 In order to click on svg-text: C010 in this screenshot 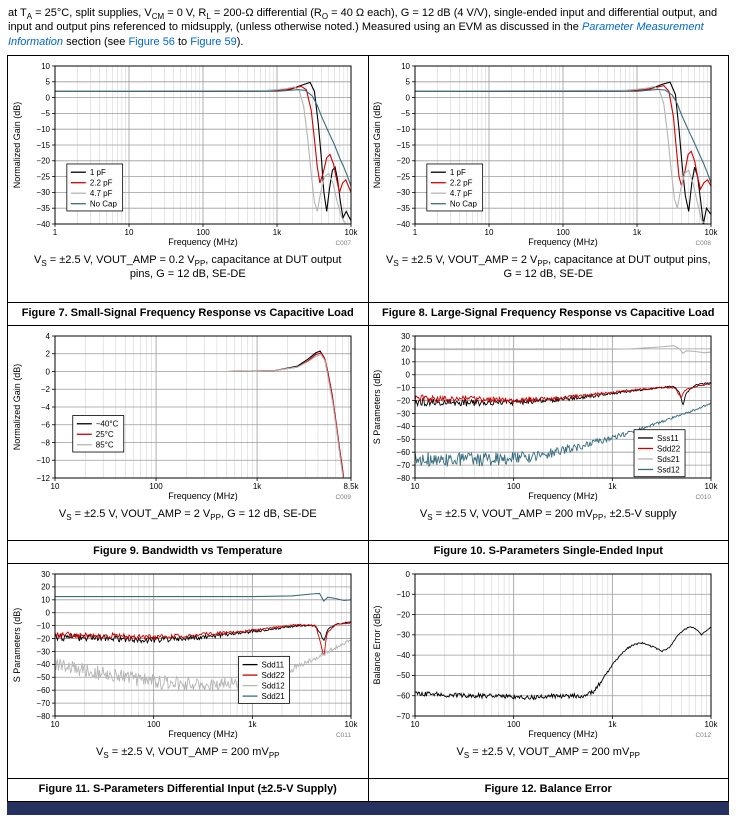, I will do `click(704, 497)`.